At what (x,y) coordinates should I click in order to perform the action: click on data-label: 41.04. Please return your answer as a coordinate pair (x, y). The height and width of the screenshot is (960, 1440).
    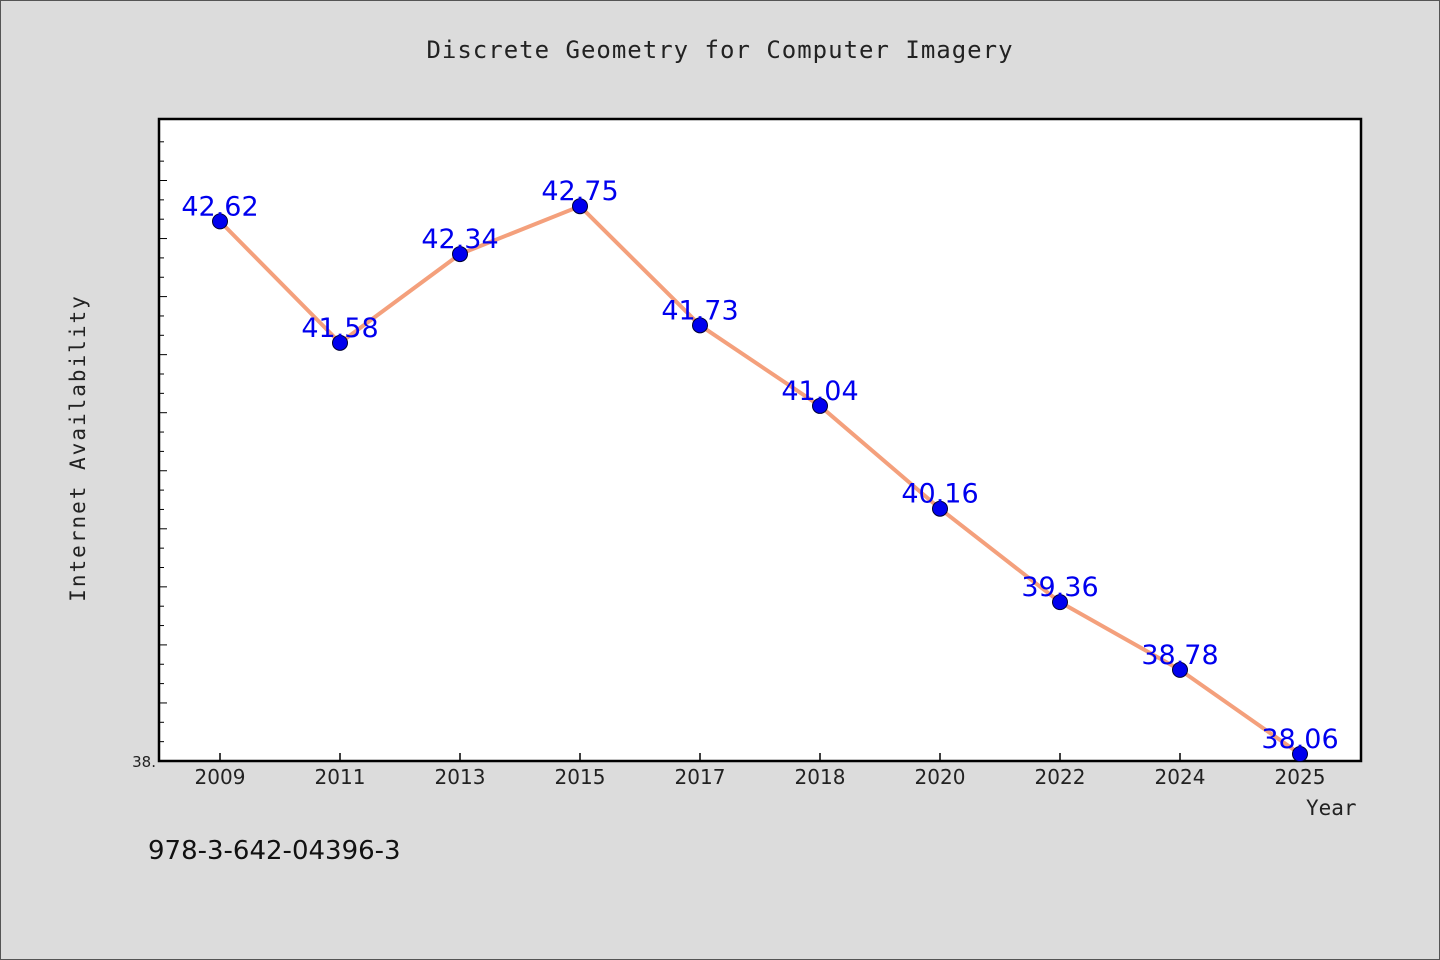
    Looking at the image, I should click on (819, 391).